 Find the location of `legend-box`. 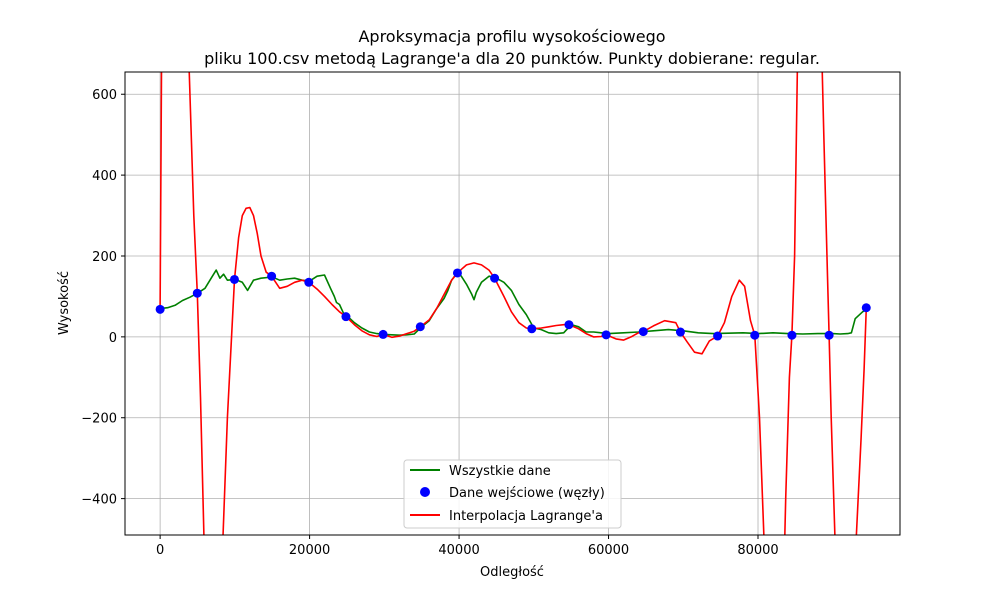

legend-box is located at coordinates (512, 494).